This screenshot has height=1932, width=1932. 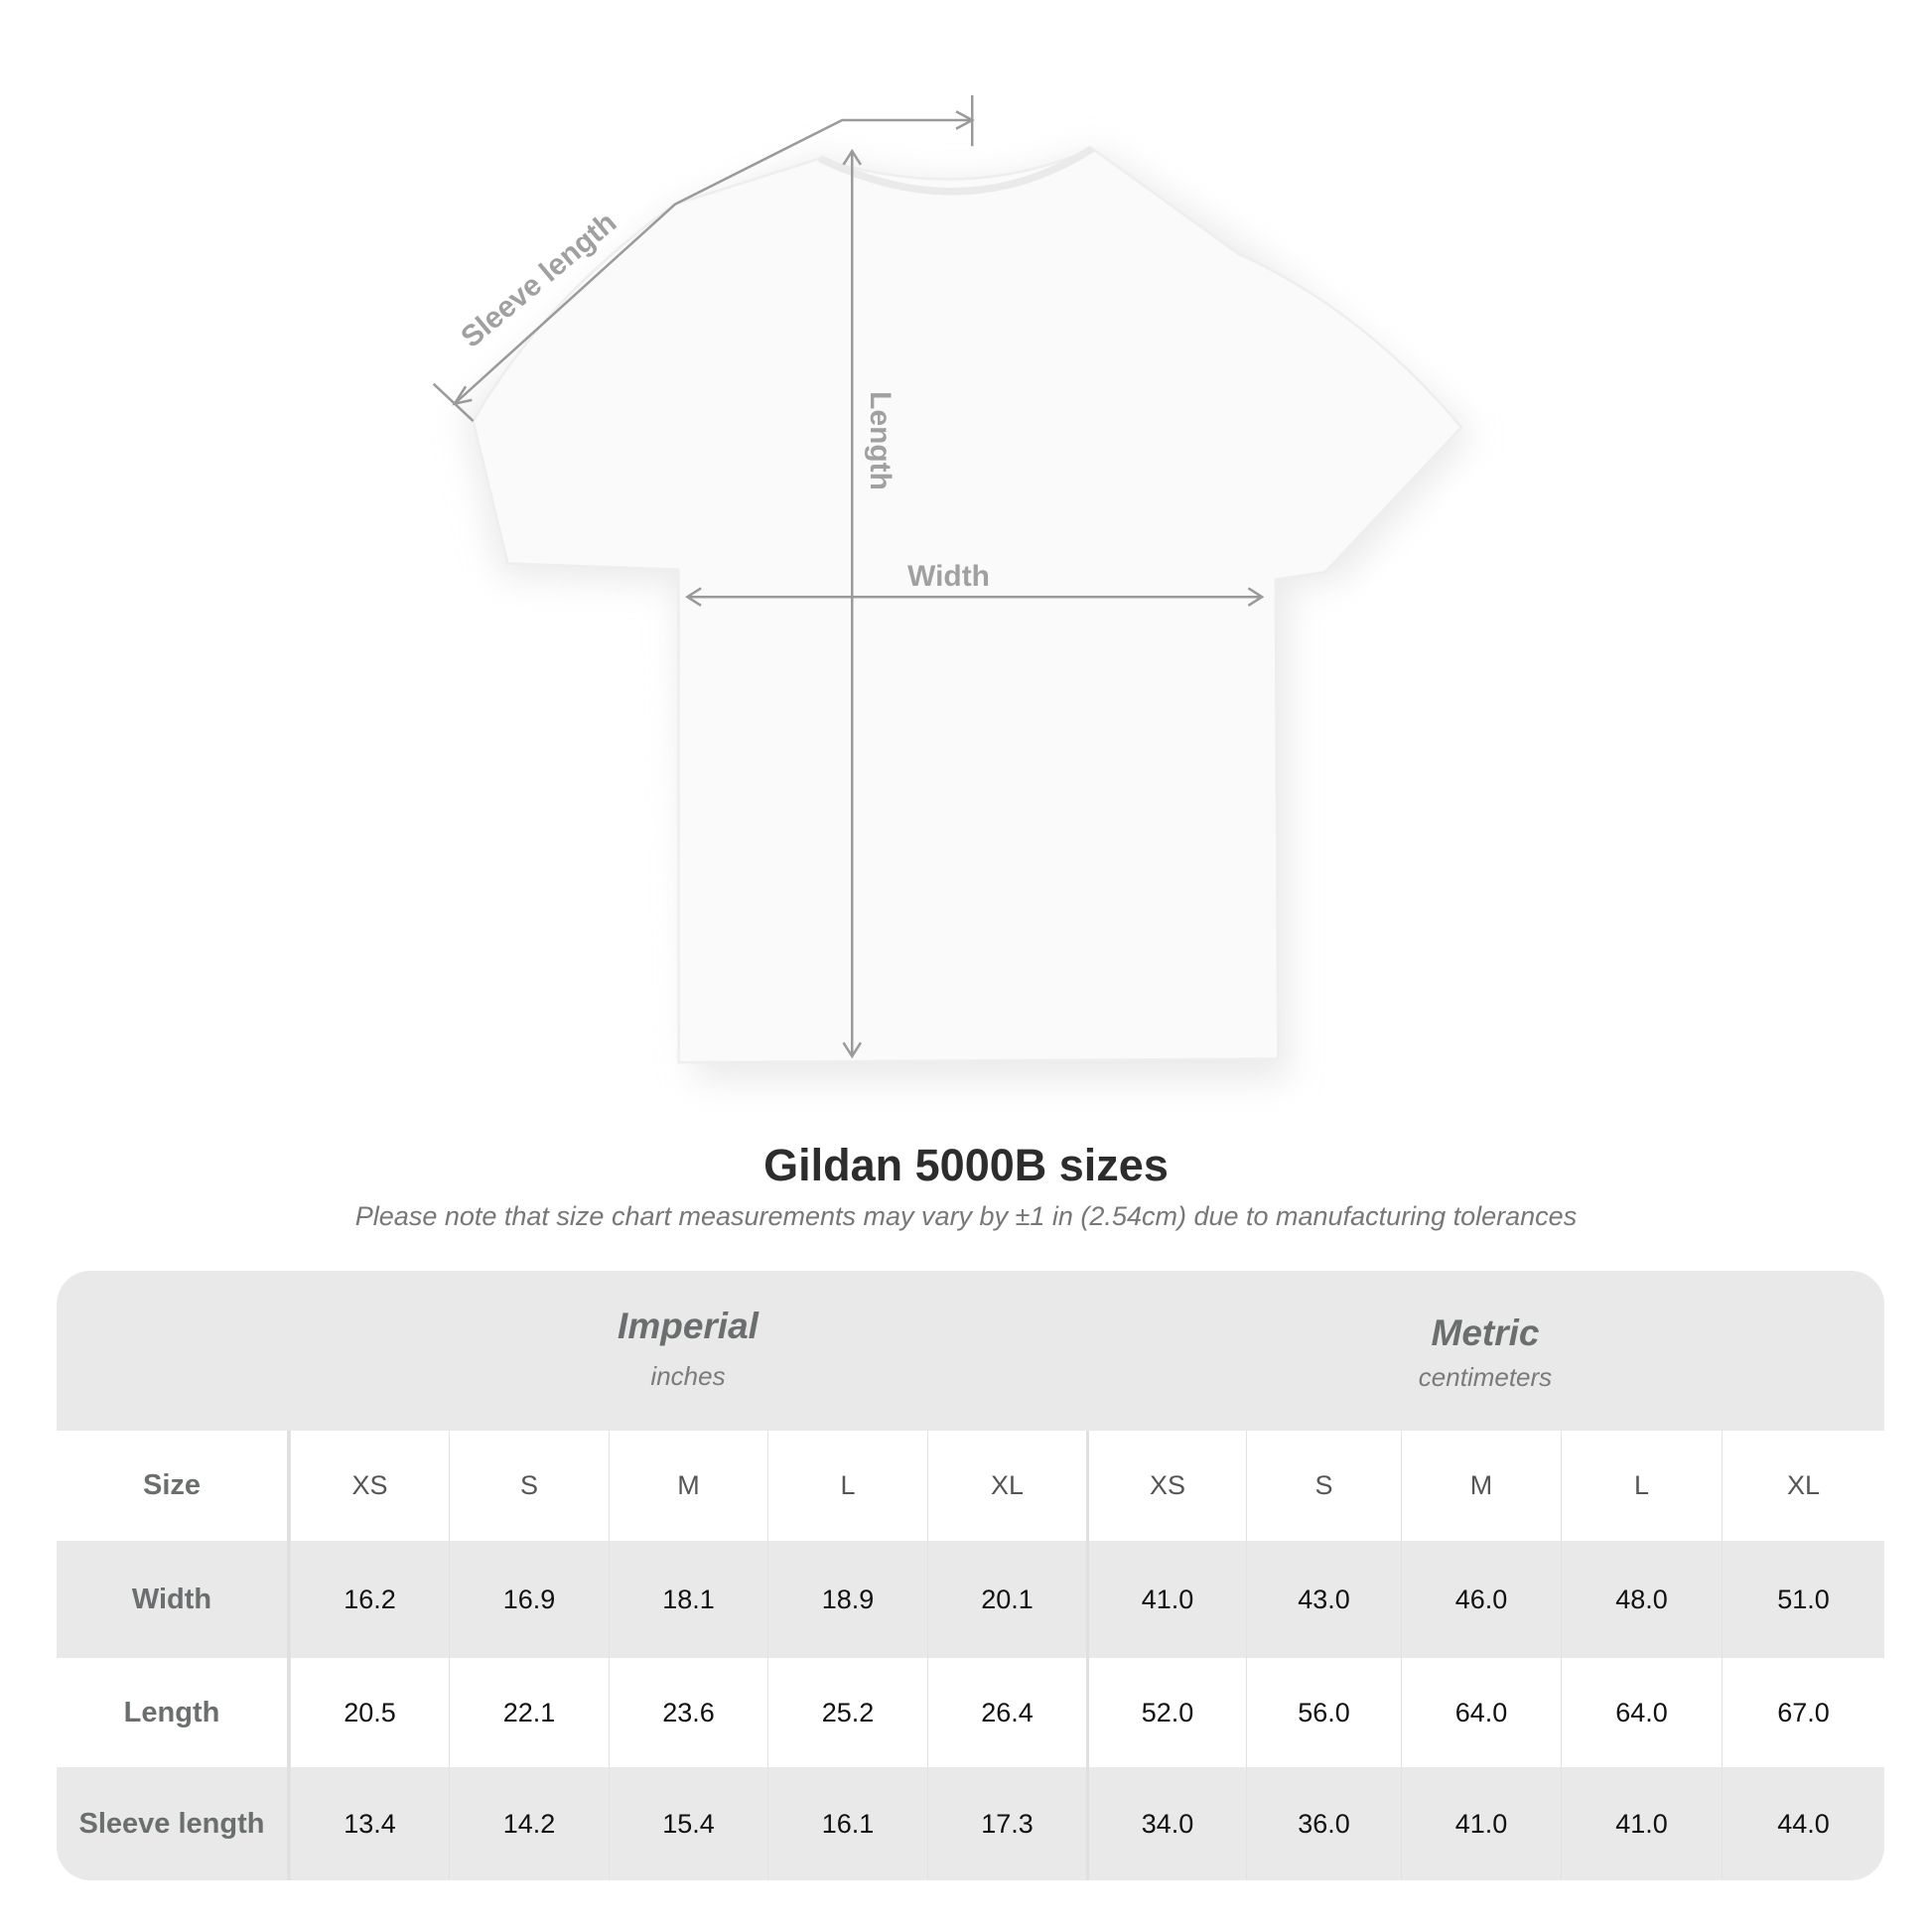 I want to click on metric-value: 52.0, so click(x=1166, y=1713).